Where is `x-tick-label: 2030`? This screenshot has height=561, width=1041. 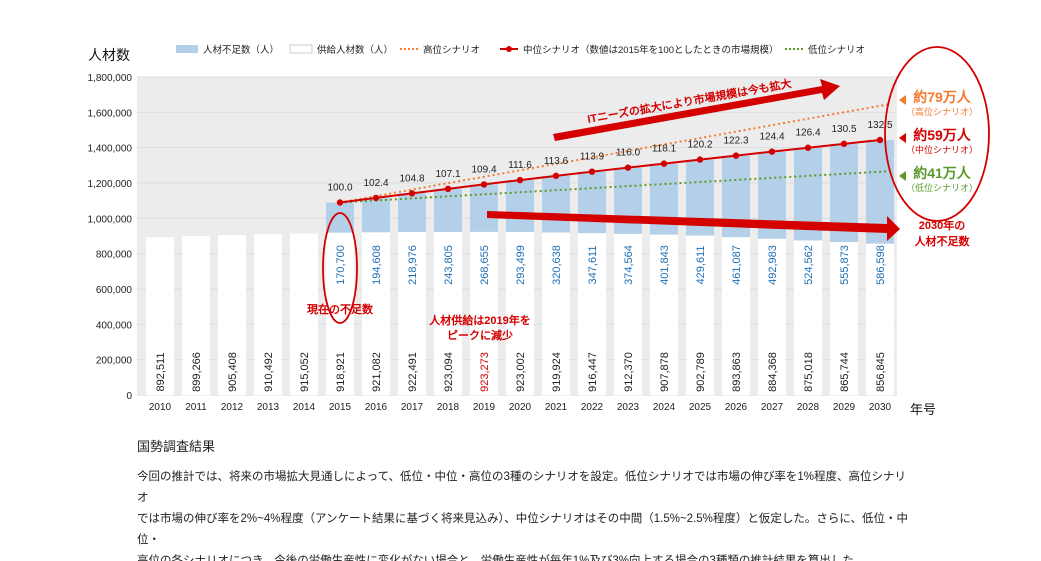
x-tick-label: 2030 is located at coordinates (880, 407).